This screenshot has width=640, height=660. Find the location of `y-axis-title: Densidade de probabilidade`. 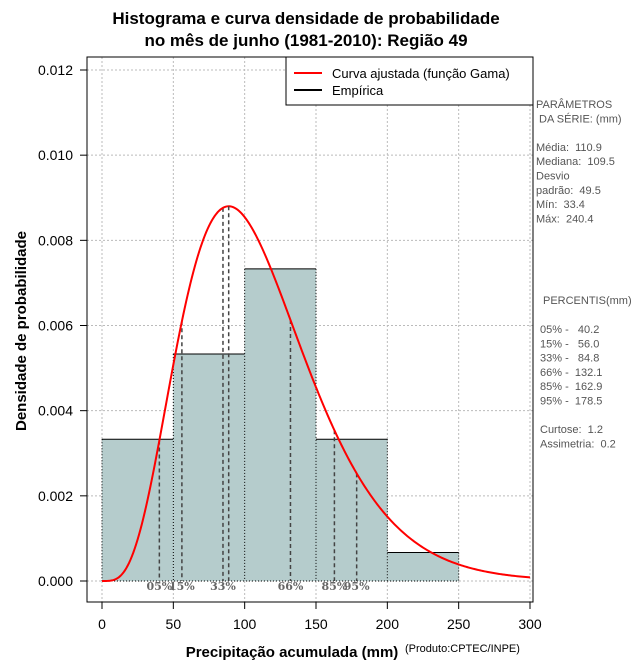

y-axis-title: Densidade de probabilidade is located at coordinates (21, 331).